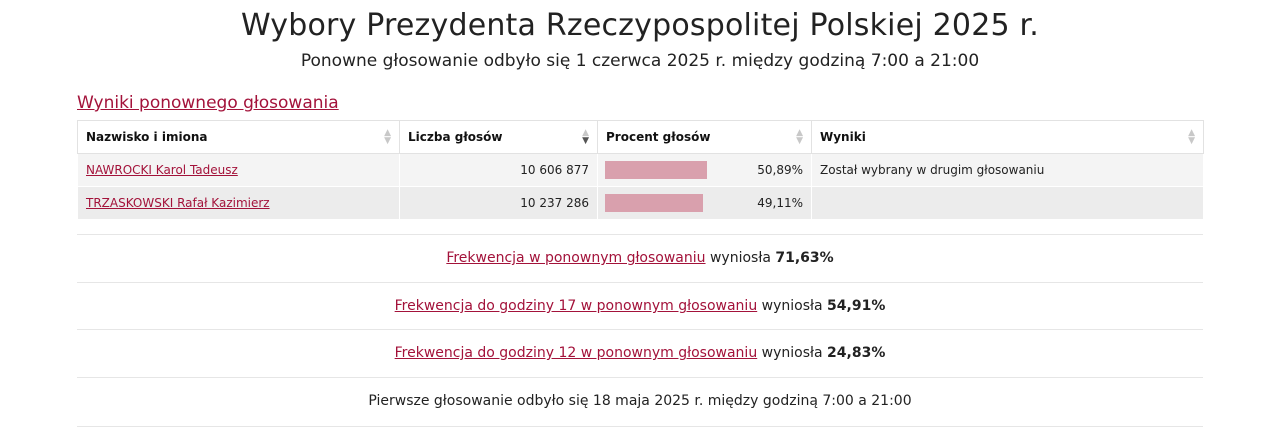 The image size is (1280, 427). What do you see at coordinates (498, 170) in the screenshot?
I see `votes-cell: 10 606 877` at bounding box center [498, 170].